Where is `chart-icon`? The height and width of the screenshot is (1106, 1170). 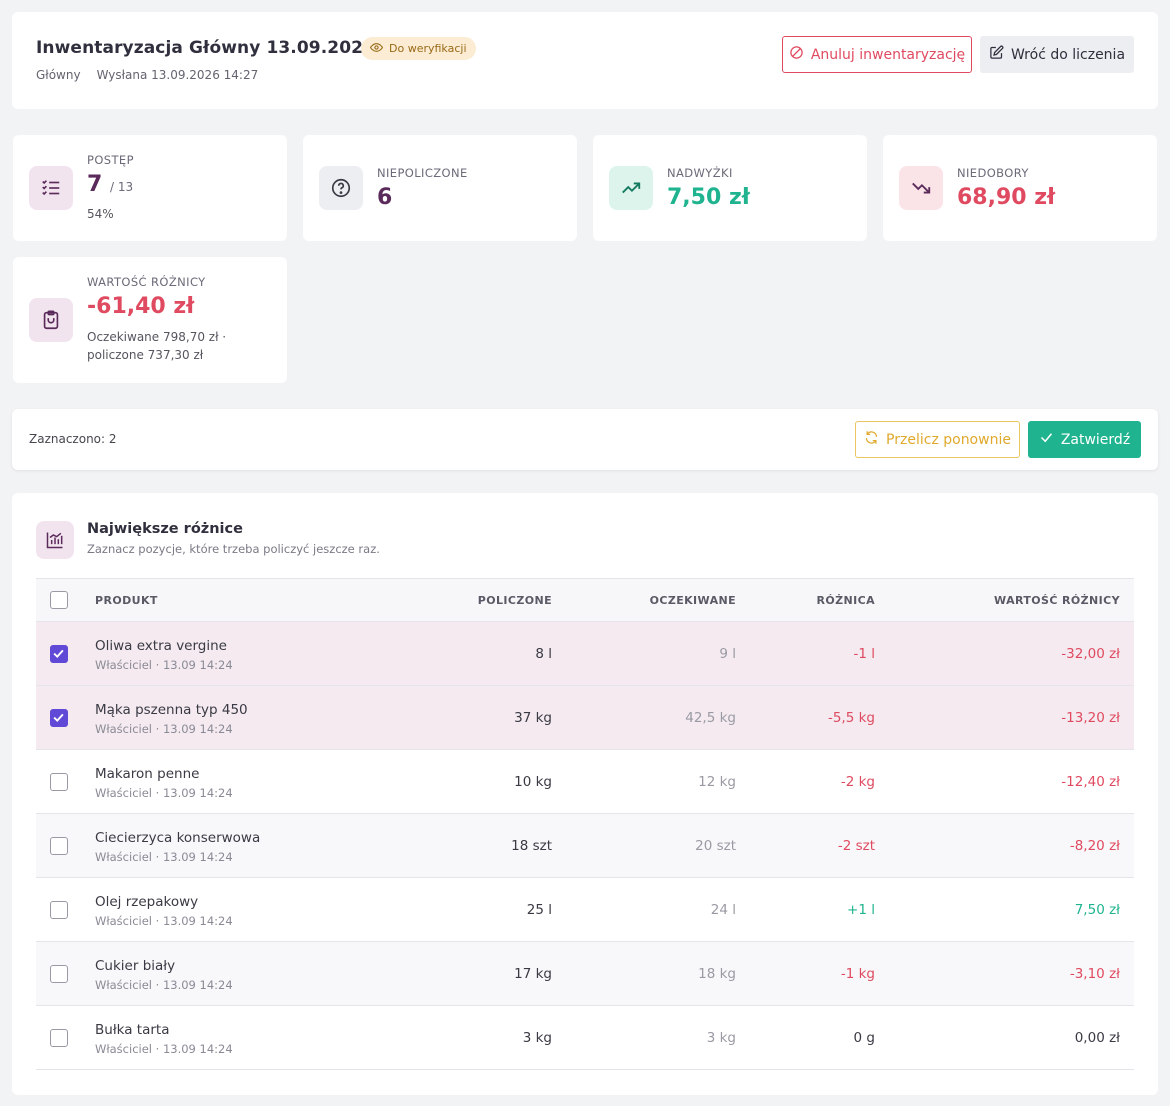
chart-icon is located at coordinates (55, 540).